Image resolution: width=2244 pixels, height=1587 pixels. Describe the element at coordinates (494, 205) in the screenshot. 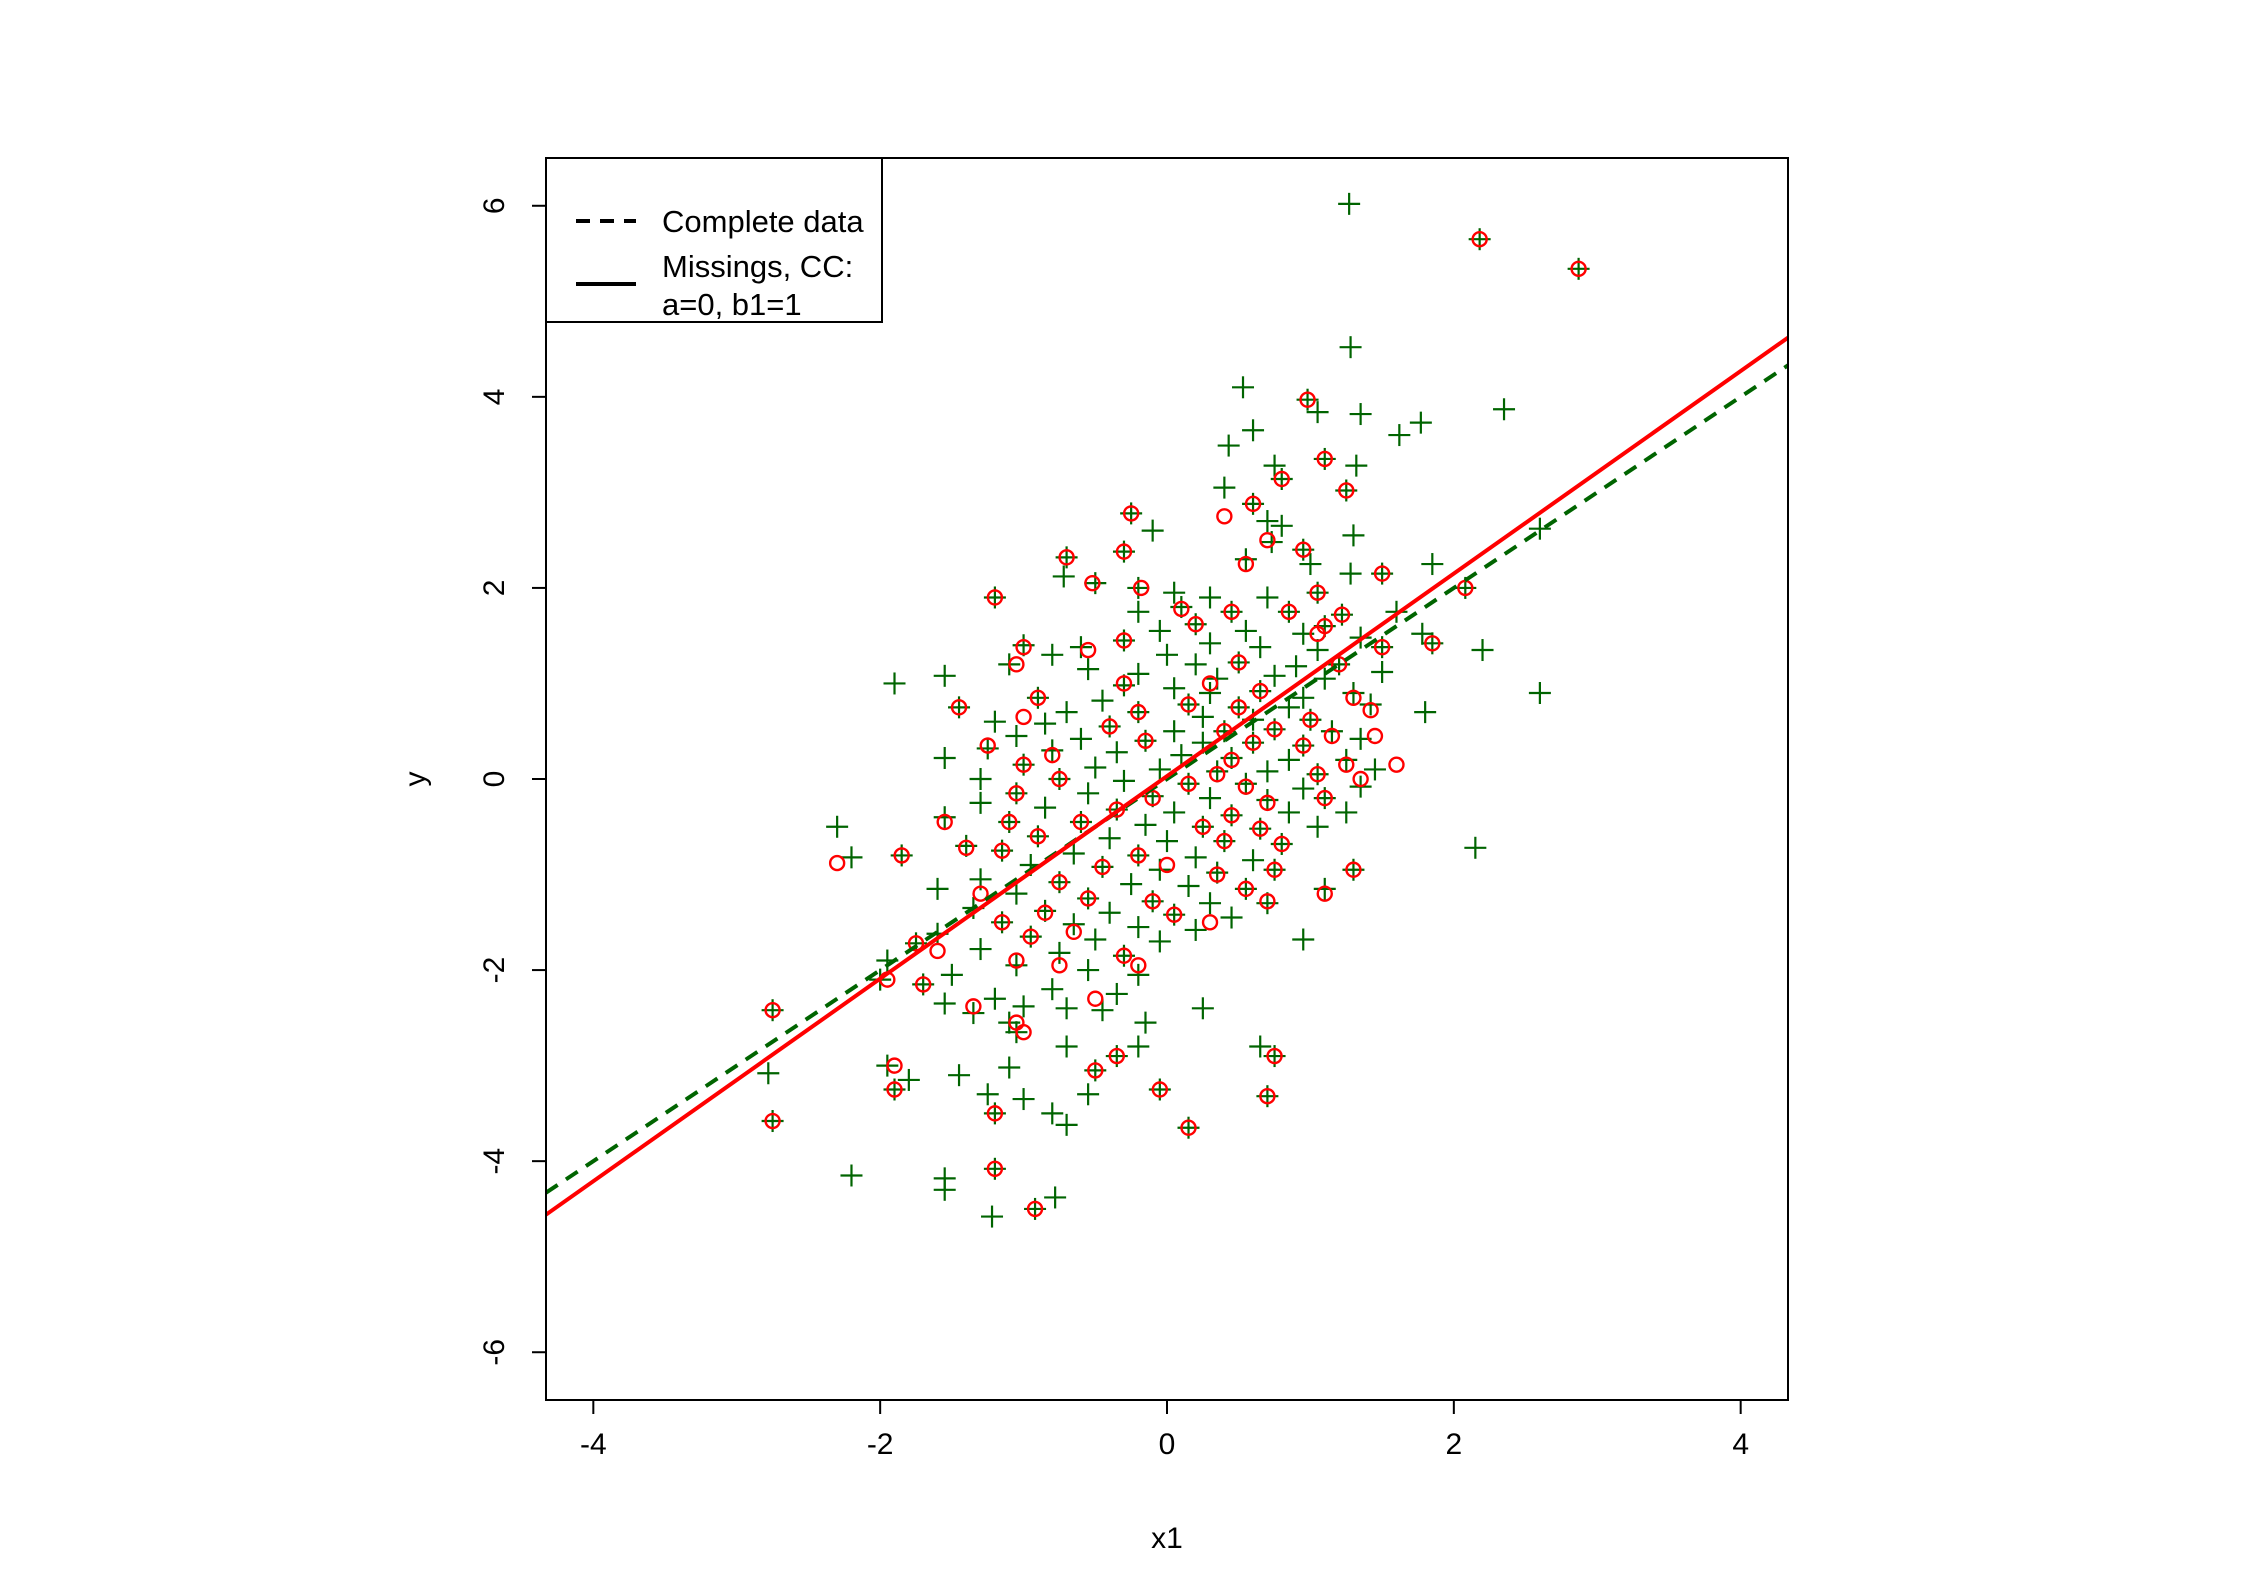

I see `y-tick-label: 6` at that location.